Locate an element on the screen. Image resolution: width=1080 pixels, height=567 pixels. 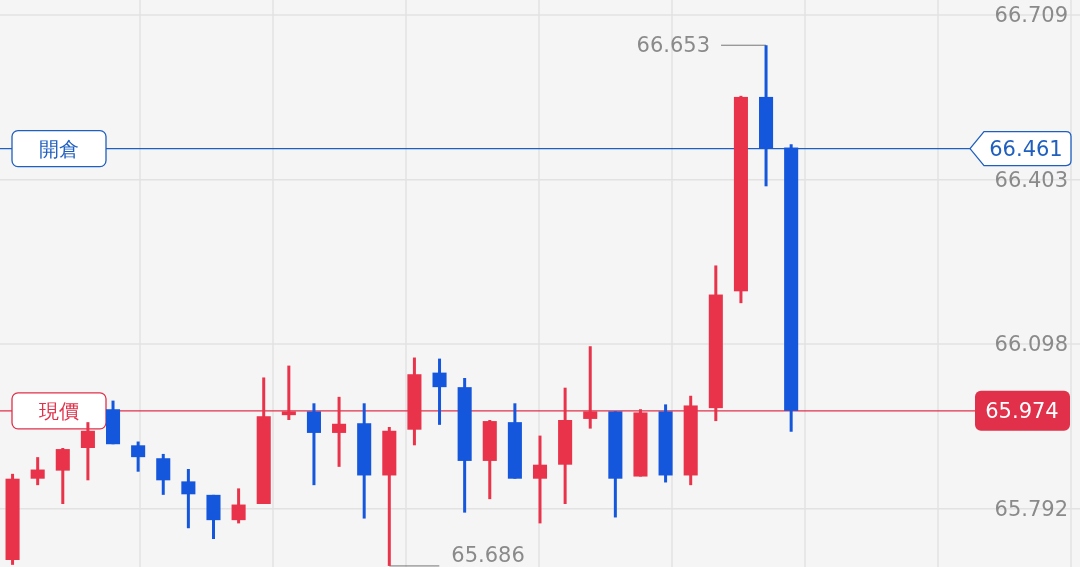
y-tick-label: 66.709 is located at coordinates (1031, 15).